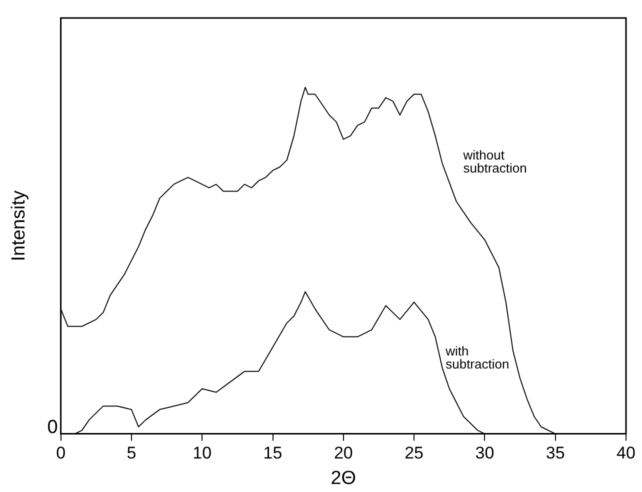  I want to click on x-tick-label: 30, so click(484, 453).